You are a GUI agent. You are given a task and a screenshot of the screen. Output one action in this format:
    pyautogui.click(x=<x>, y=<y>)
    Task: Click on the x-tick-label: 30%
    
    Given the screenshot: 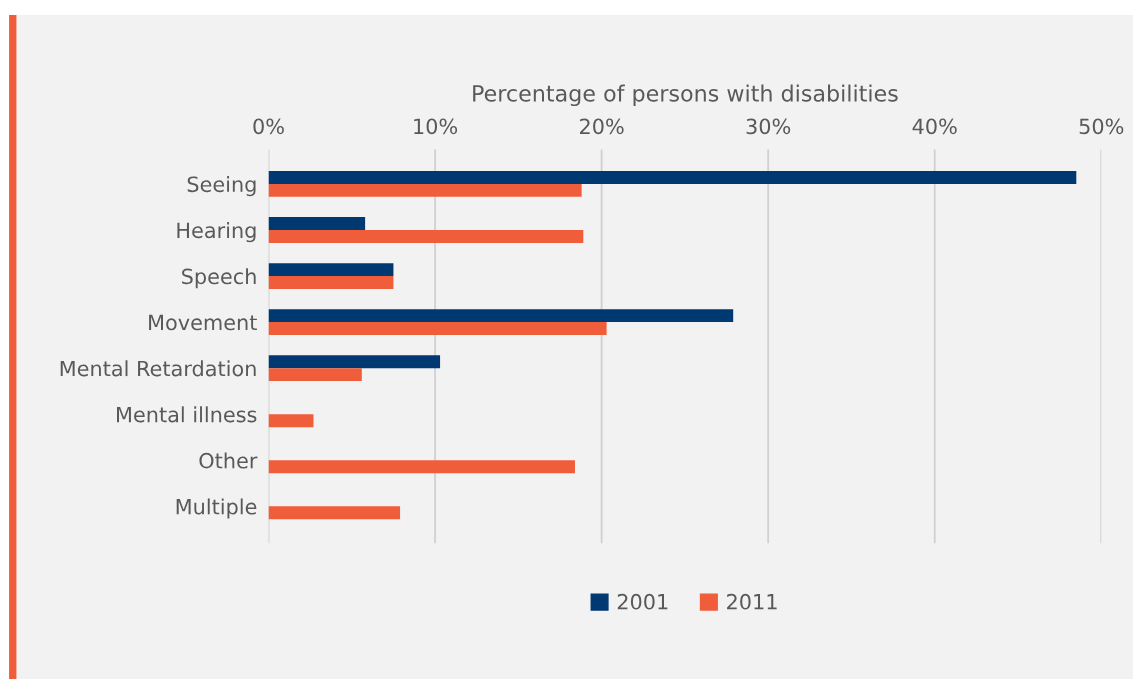 What is the action you would take?
    pyautogui.click(x=768, y=126)
    